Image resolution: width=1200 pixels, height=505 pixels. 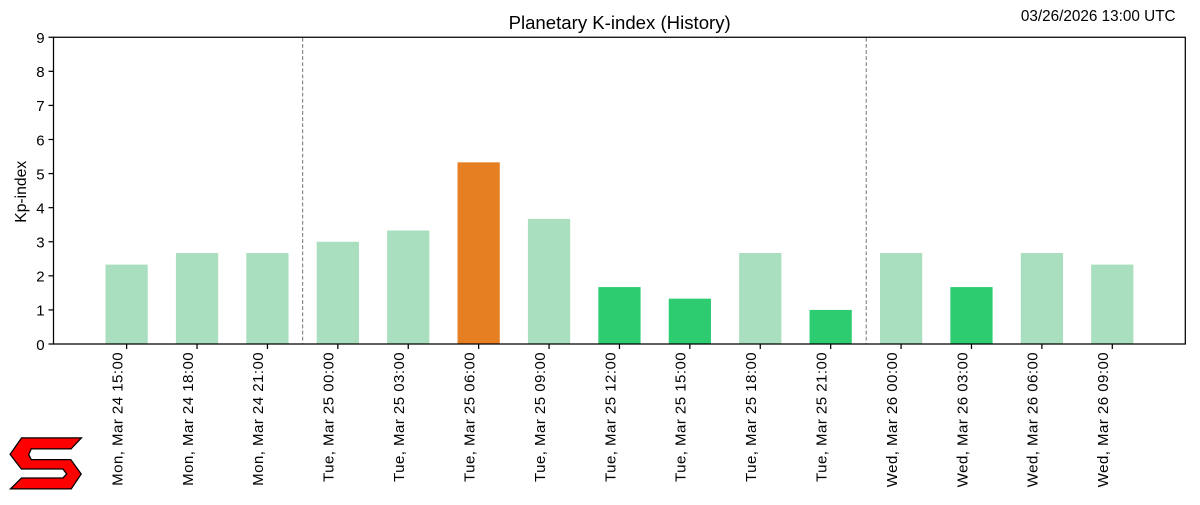 What do you see at coordinates (329, 417) in the screenshot?
I see `svg-text: Tue, Mar 25 00:00` at bounding box center [329, 417].